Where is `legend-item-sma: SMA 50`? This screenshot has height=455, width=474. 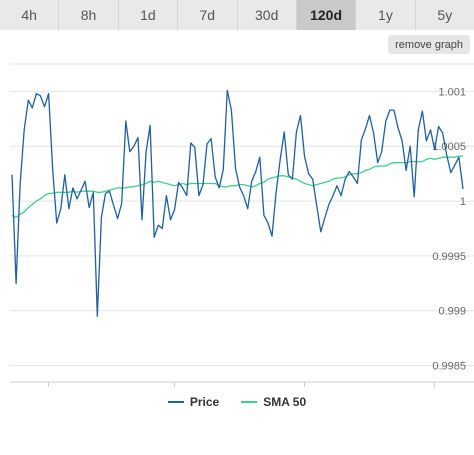
legend-item-sma: SMA 50 is located at coordinates (273, 402).